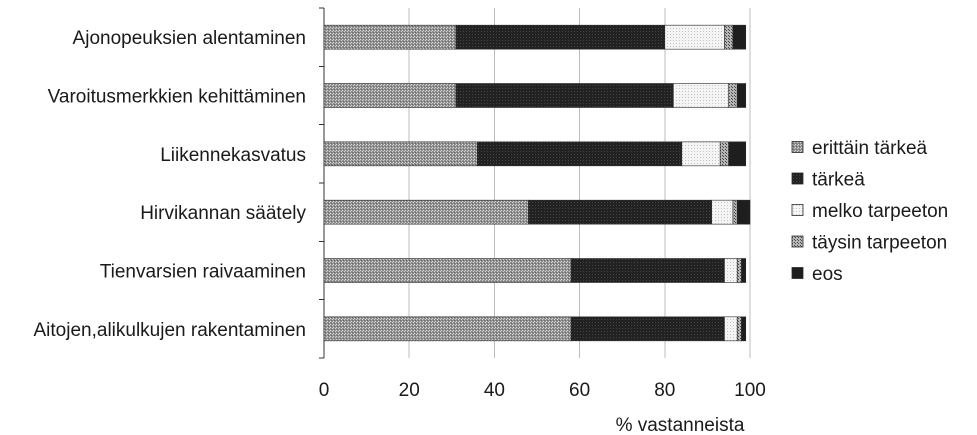 The image size is (977, 435). I want to click on x-axis-title: % vastanneista, so click(680, 425).